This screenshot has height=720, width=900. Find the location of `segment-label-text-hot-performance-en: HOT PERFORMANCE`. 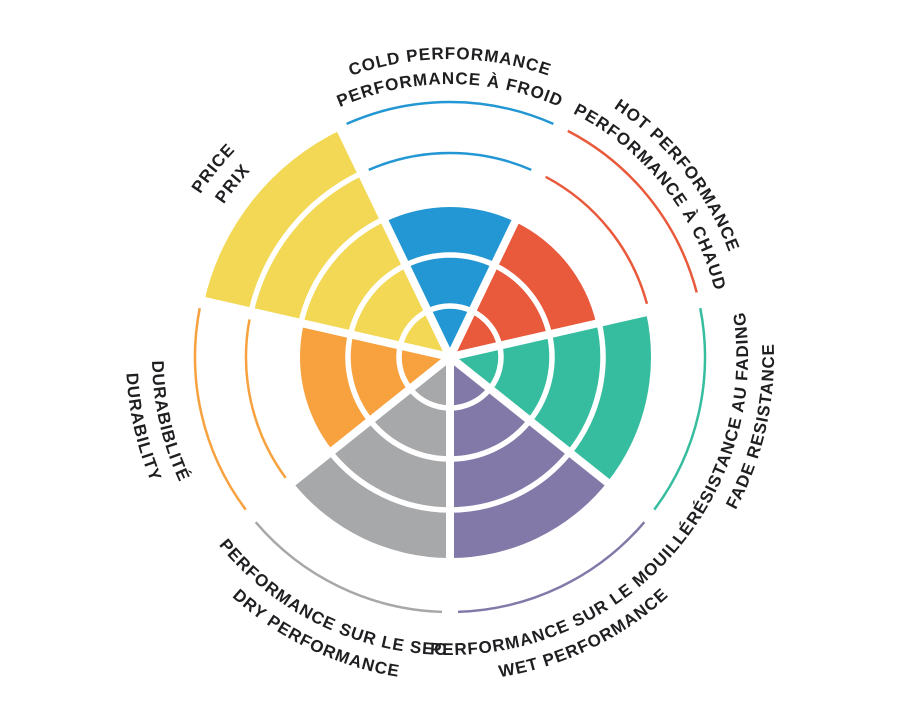

segment-label-text-hot-performance-en: HOT PERFORMANCE is located at coordinates (676, 174).